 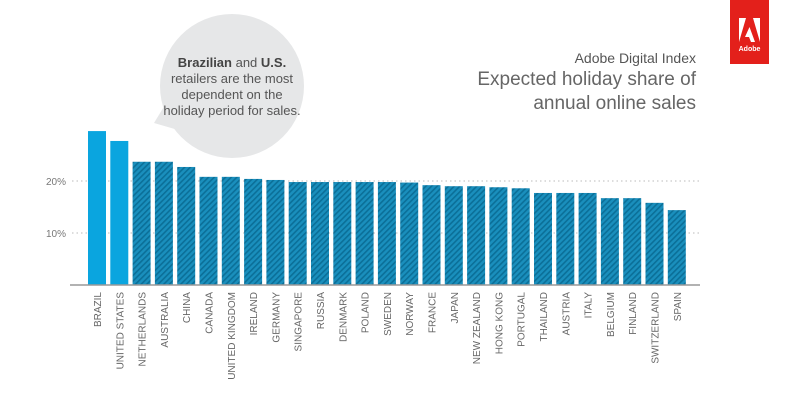 I want to click on x-tick-label: IRELAND, so click(x=254, y=313).